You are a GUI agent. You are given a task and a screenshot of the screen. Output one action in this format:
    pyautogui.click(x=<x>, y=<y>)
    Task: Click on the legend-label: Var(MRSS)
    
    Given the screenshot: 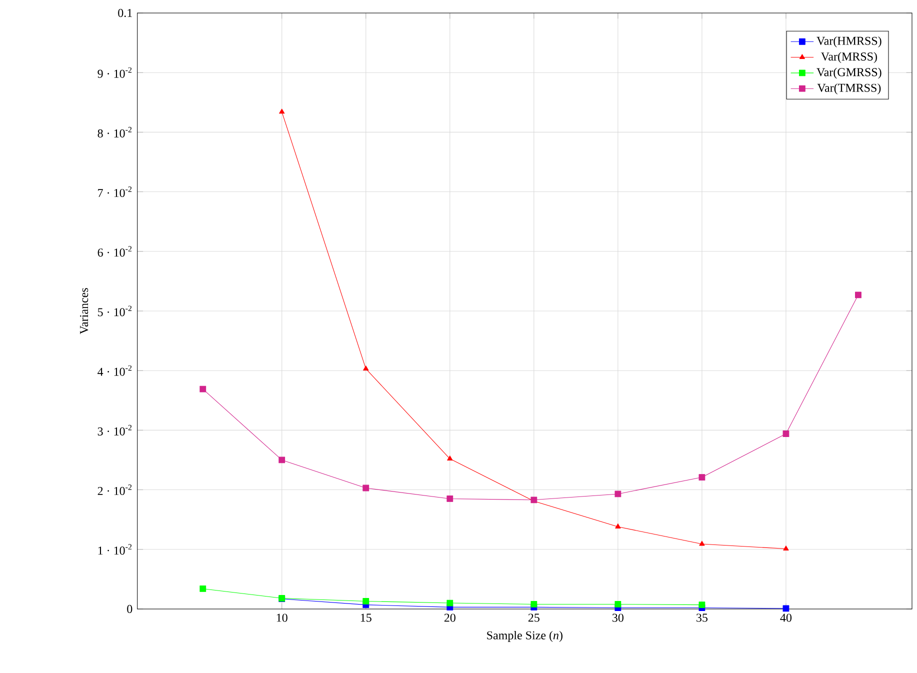 What is the action you would take?
    pyautogui.click(x=848, y=58)
    